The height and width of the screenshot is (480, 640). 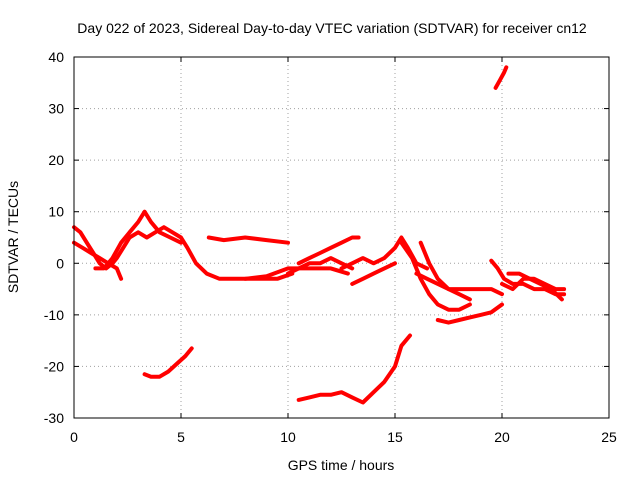 What do you see at coordinates (56, 57) in the screenshot?
I see `y-tick-label: 40` at bounding box center [56, 57].